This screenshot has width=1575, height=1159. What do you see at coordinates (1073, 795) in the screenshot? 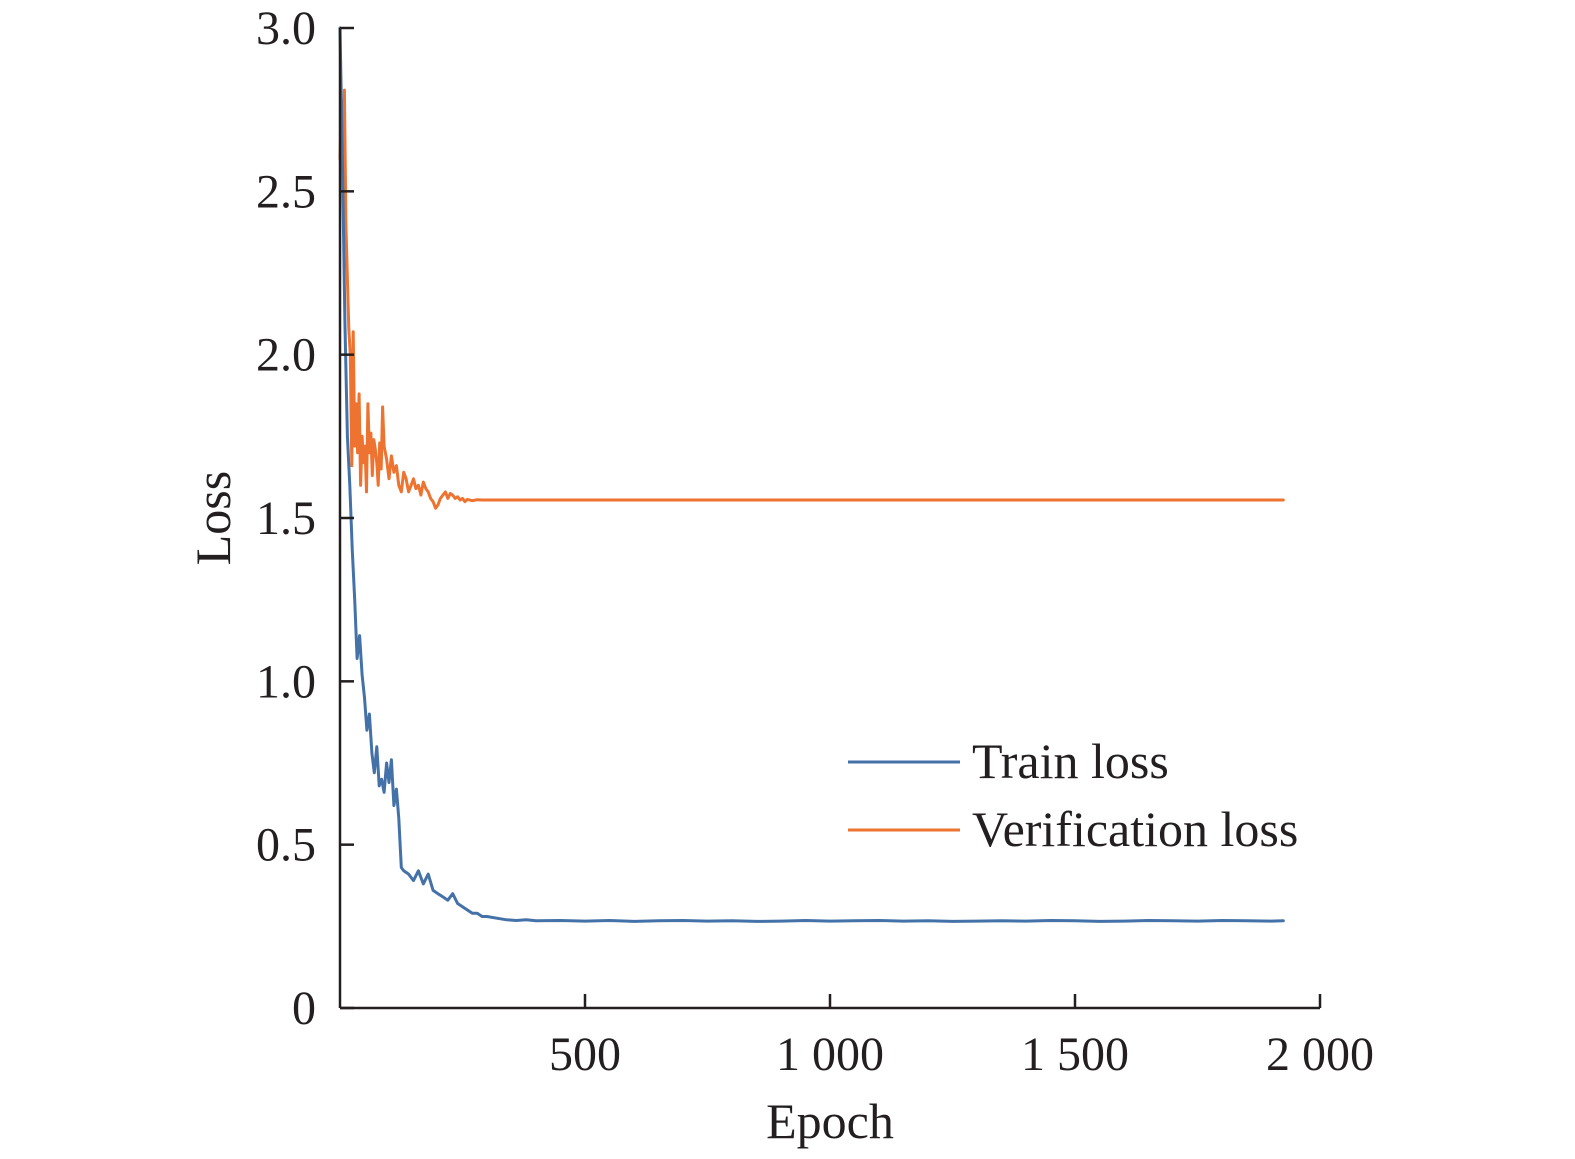
I see `legend: Train loss Verification loss` at bounding box center [1073, 795].